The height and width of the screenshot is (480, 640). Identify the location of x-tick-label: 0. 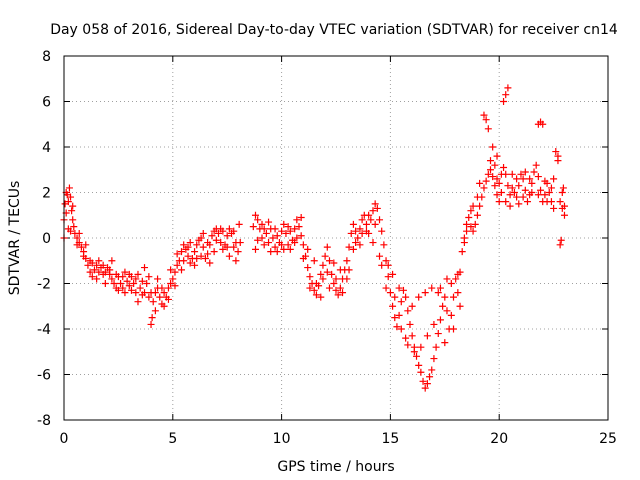
(64, 439).